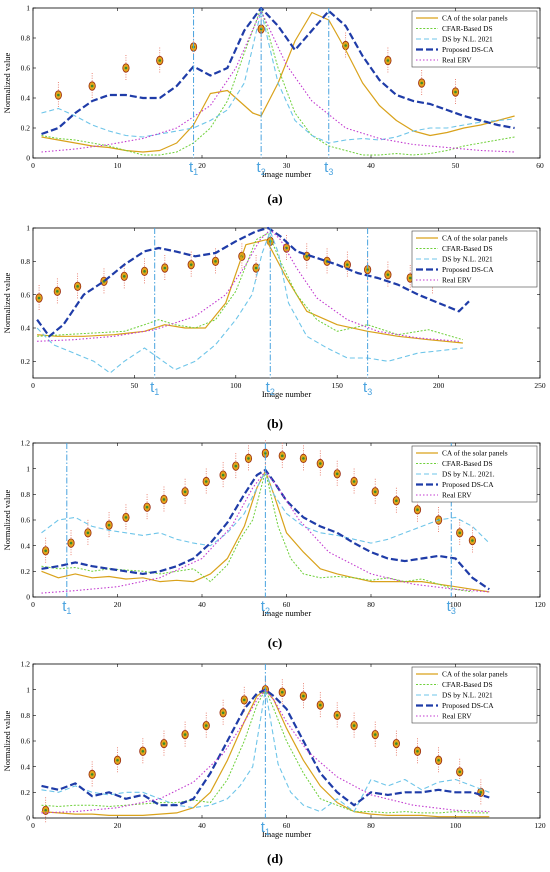  What do you see at coordinates (287, 165) in the screenshot?
I see `x-tick-label: 30` at bounding box center [287, 165].